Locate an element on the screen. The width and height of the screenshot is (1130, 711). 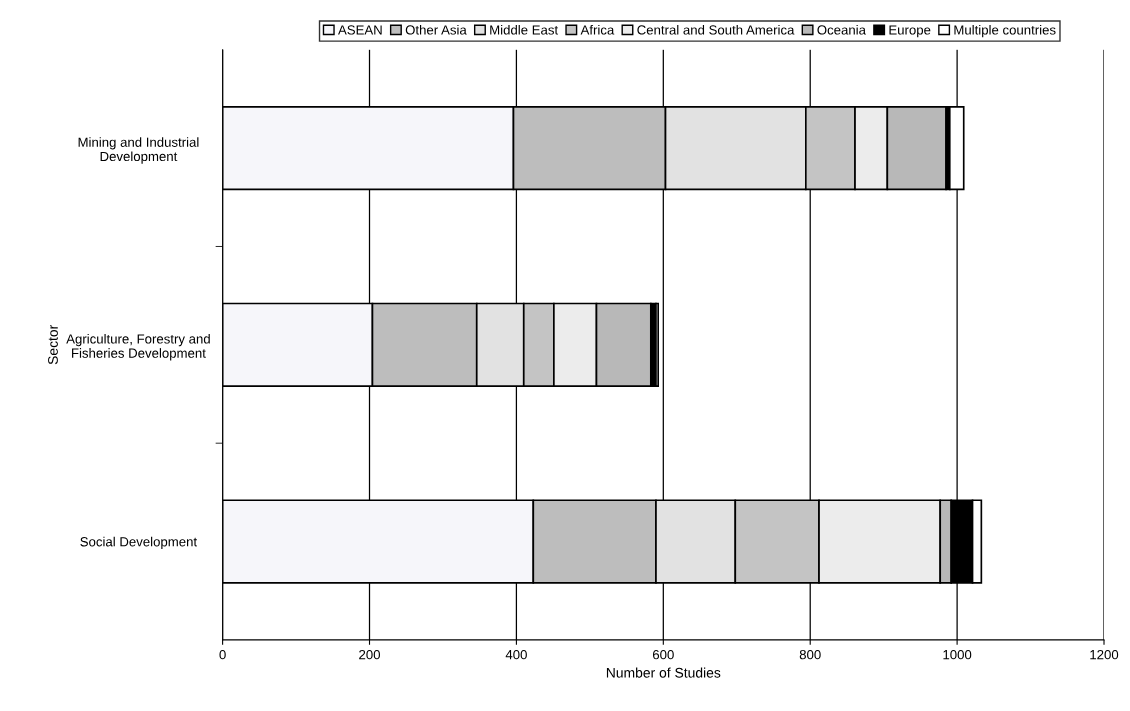
y-tick-label: Agriculture, Forestry and Fisheries Development is located at coordinates (138, 347).